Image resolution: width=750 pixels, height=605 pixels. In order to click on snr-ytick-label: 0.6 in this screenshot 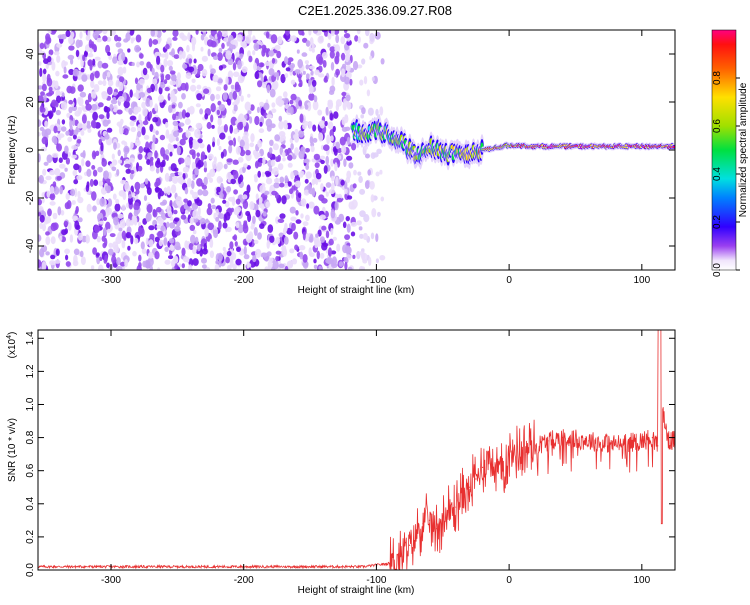, I will do `click(30, 470)`.